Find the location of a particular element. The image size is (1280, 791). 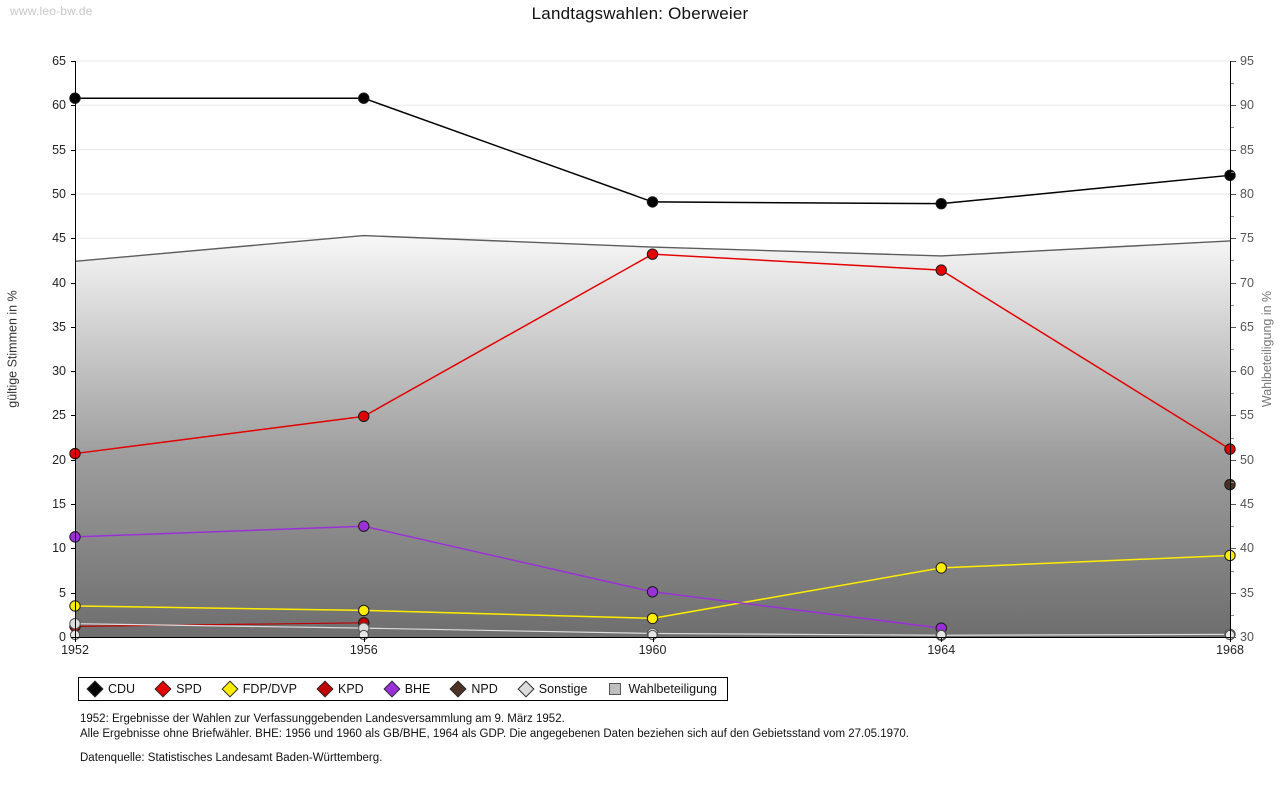

y-axis-left-tick-label: 5 is located at coordinates (62, 592).